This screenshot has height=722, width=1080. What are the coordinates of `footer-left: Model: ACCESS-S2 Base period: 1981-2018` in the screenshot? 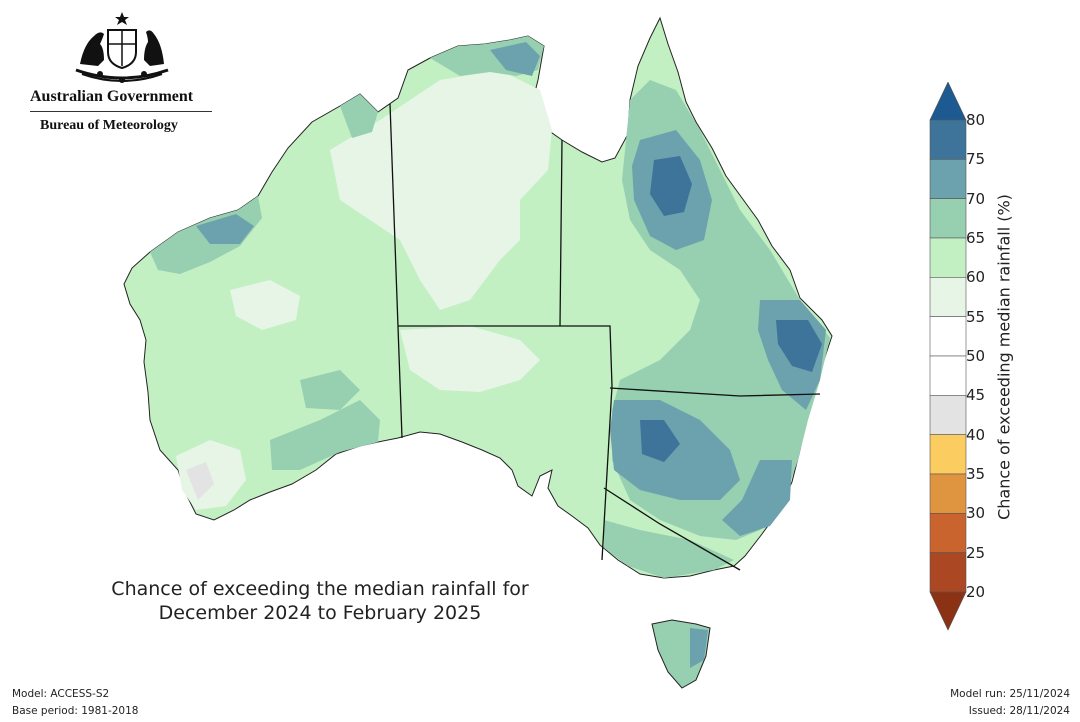 It's located at (75, 703).